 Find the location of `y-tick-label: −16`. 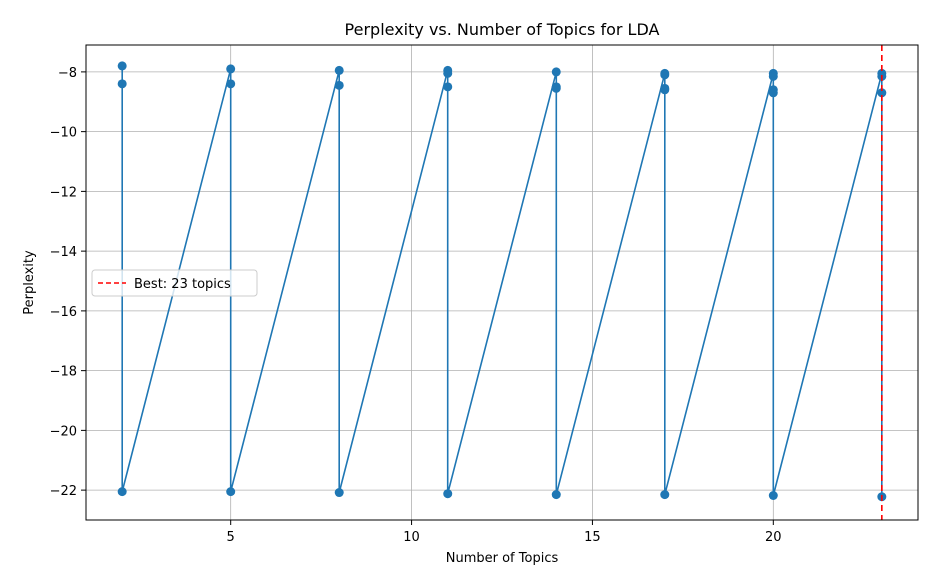

y-tick-label: −16 is located at coordinates (63, 312).